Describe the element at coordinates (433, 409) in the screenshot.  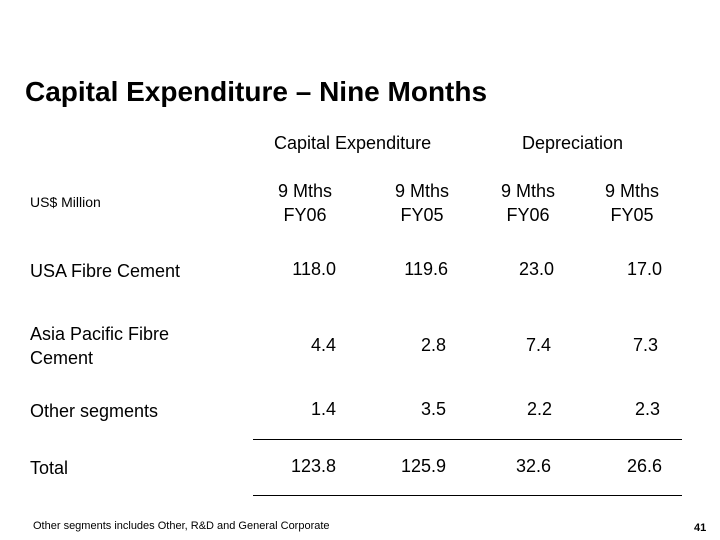
I see `table-cell: 3.5` at that location.